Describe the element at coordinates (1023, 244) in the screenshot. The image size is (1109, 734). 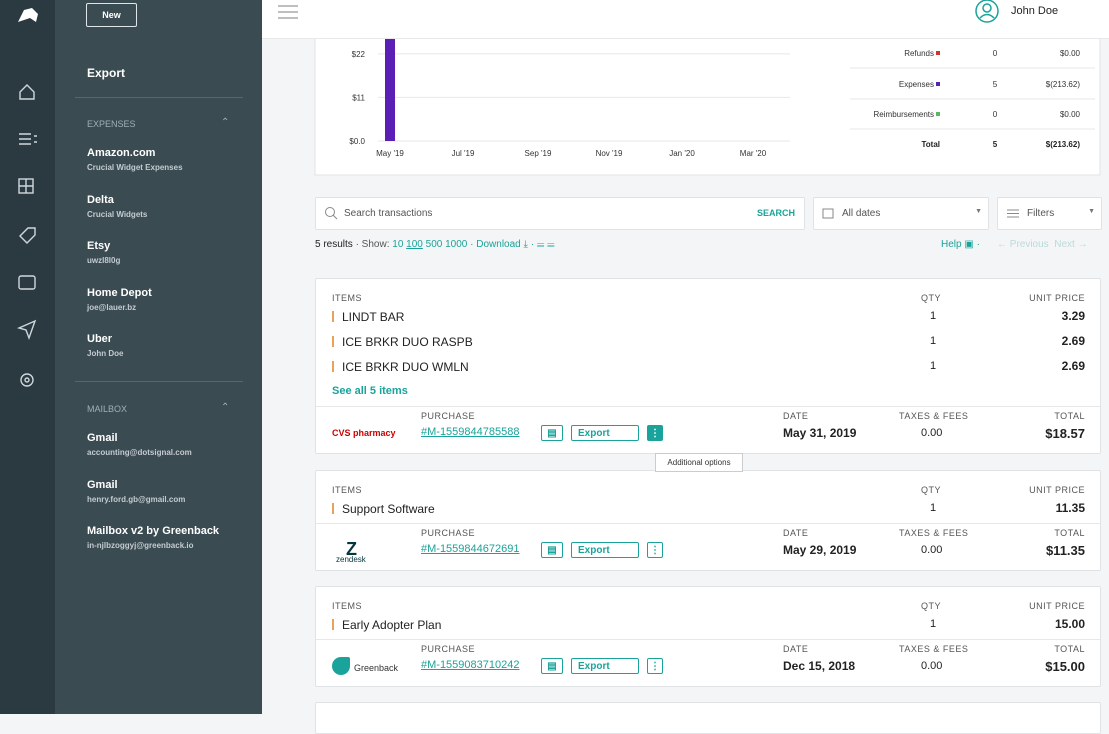
I see `previous: ← Previous` at that location.